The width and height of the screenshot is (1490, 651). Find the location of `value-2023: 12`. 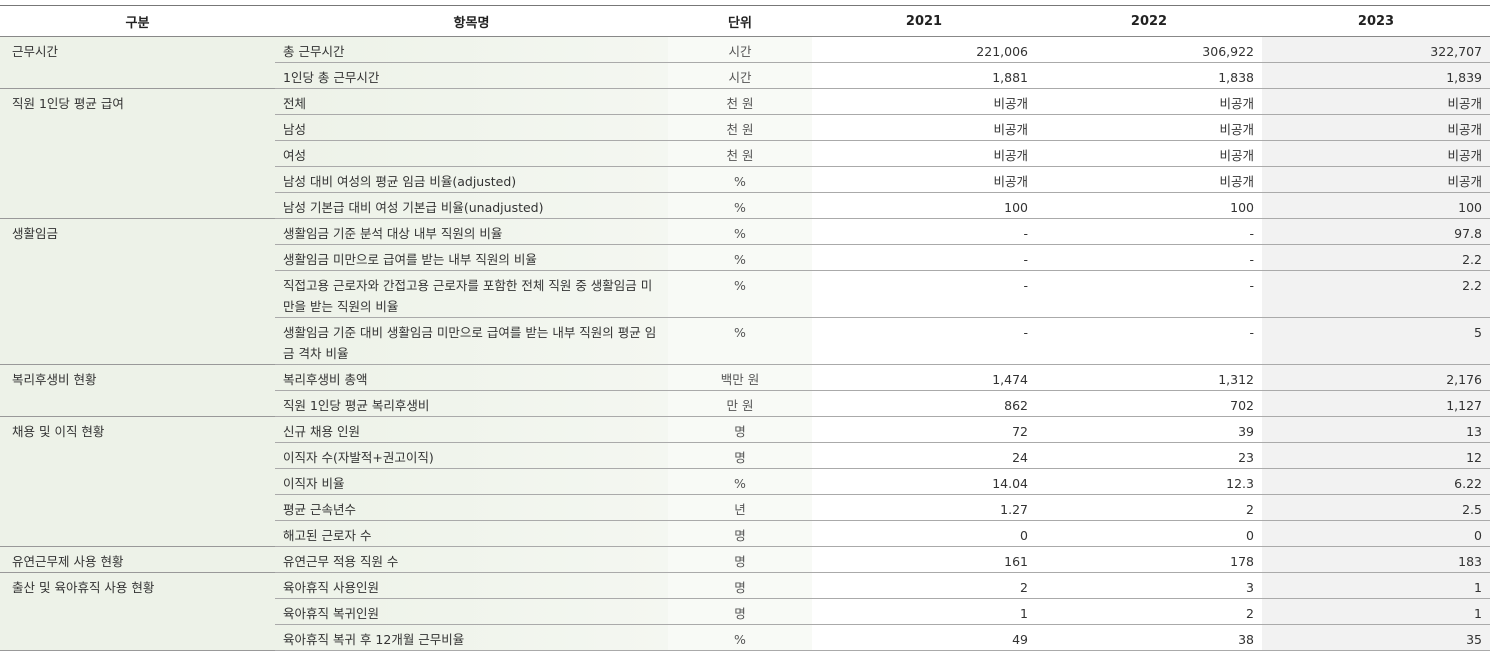

value-2023: 12 is located at coordinates (1376, 455).